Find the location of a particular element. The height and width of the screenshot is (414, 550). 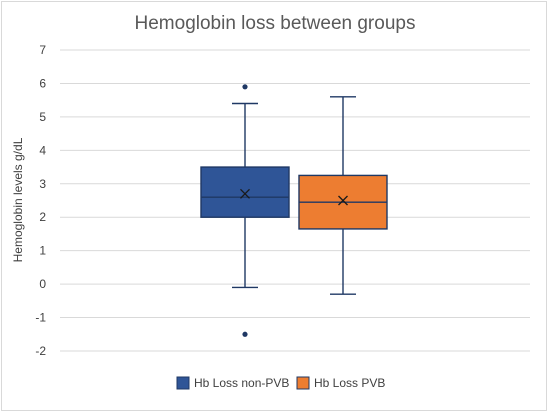

y-tick-label: 1 is located at coordinates (42, 251).